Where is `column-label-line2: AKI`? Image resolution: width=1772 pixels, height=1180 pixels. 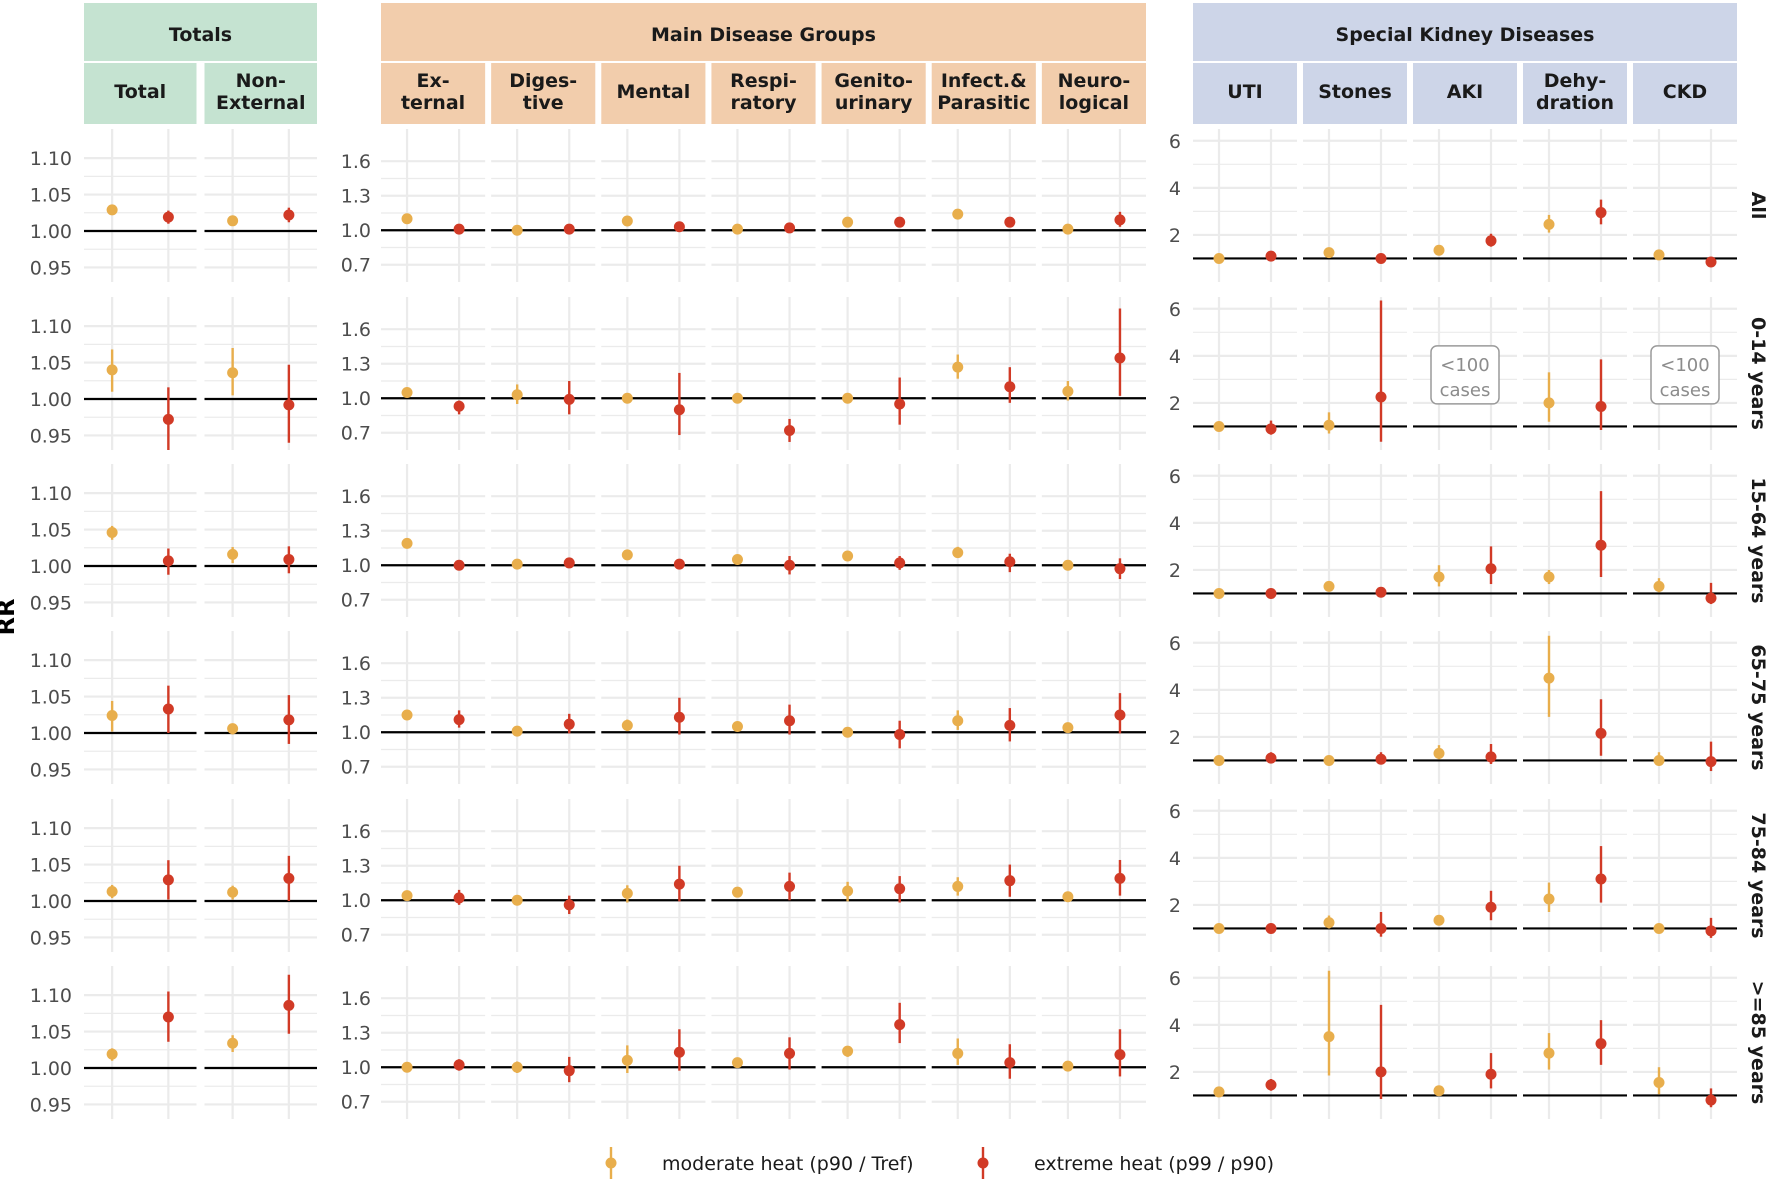
column-label-line2: AKI is located at coordinates (1465, 92).